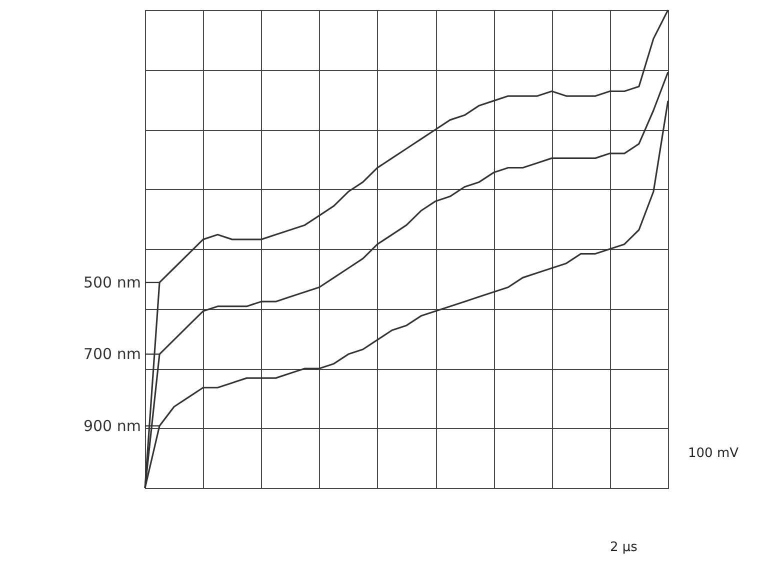 The height and width of the screenshot is (580, 776). What do you see at coordinates (713, 453) in the screenshot?
I see `text: 100 mV` at bounding box center [713, 453].